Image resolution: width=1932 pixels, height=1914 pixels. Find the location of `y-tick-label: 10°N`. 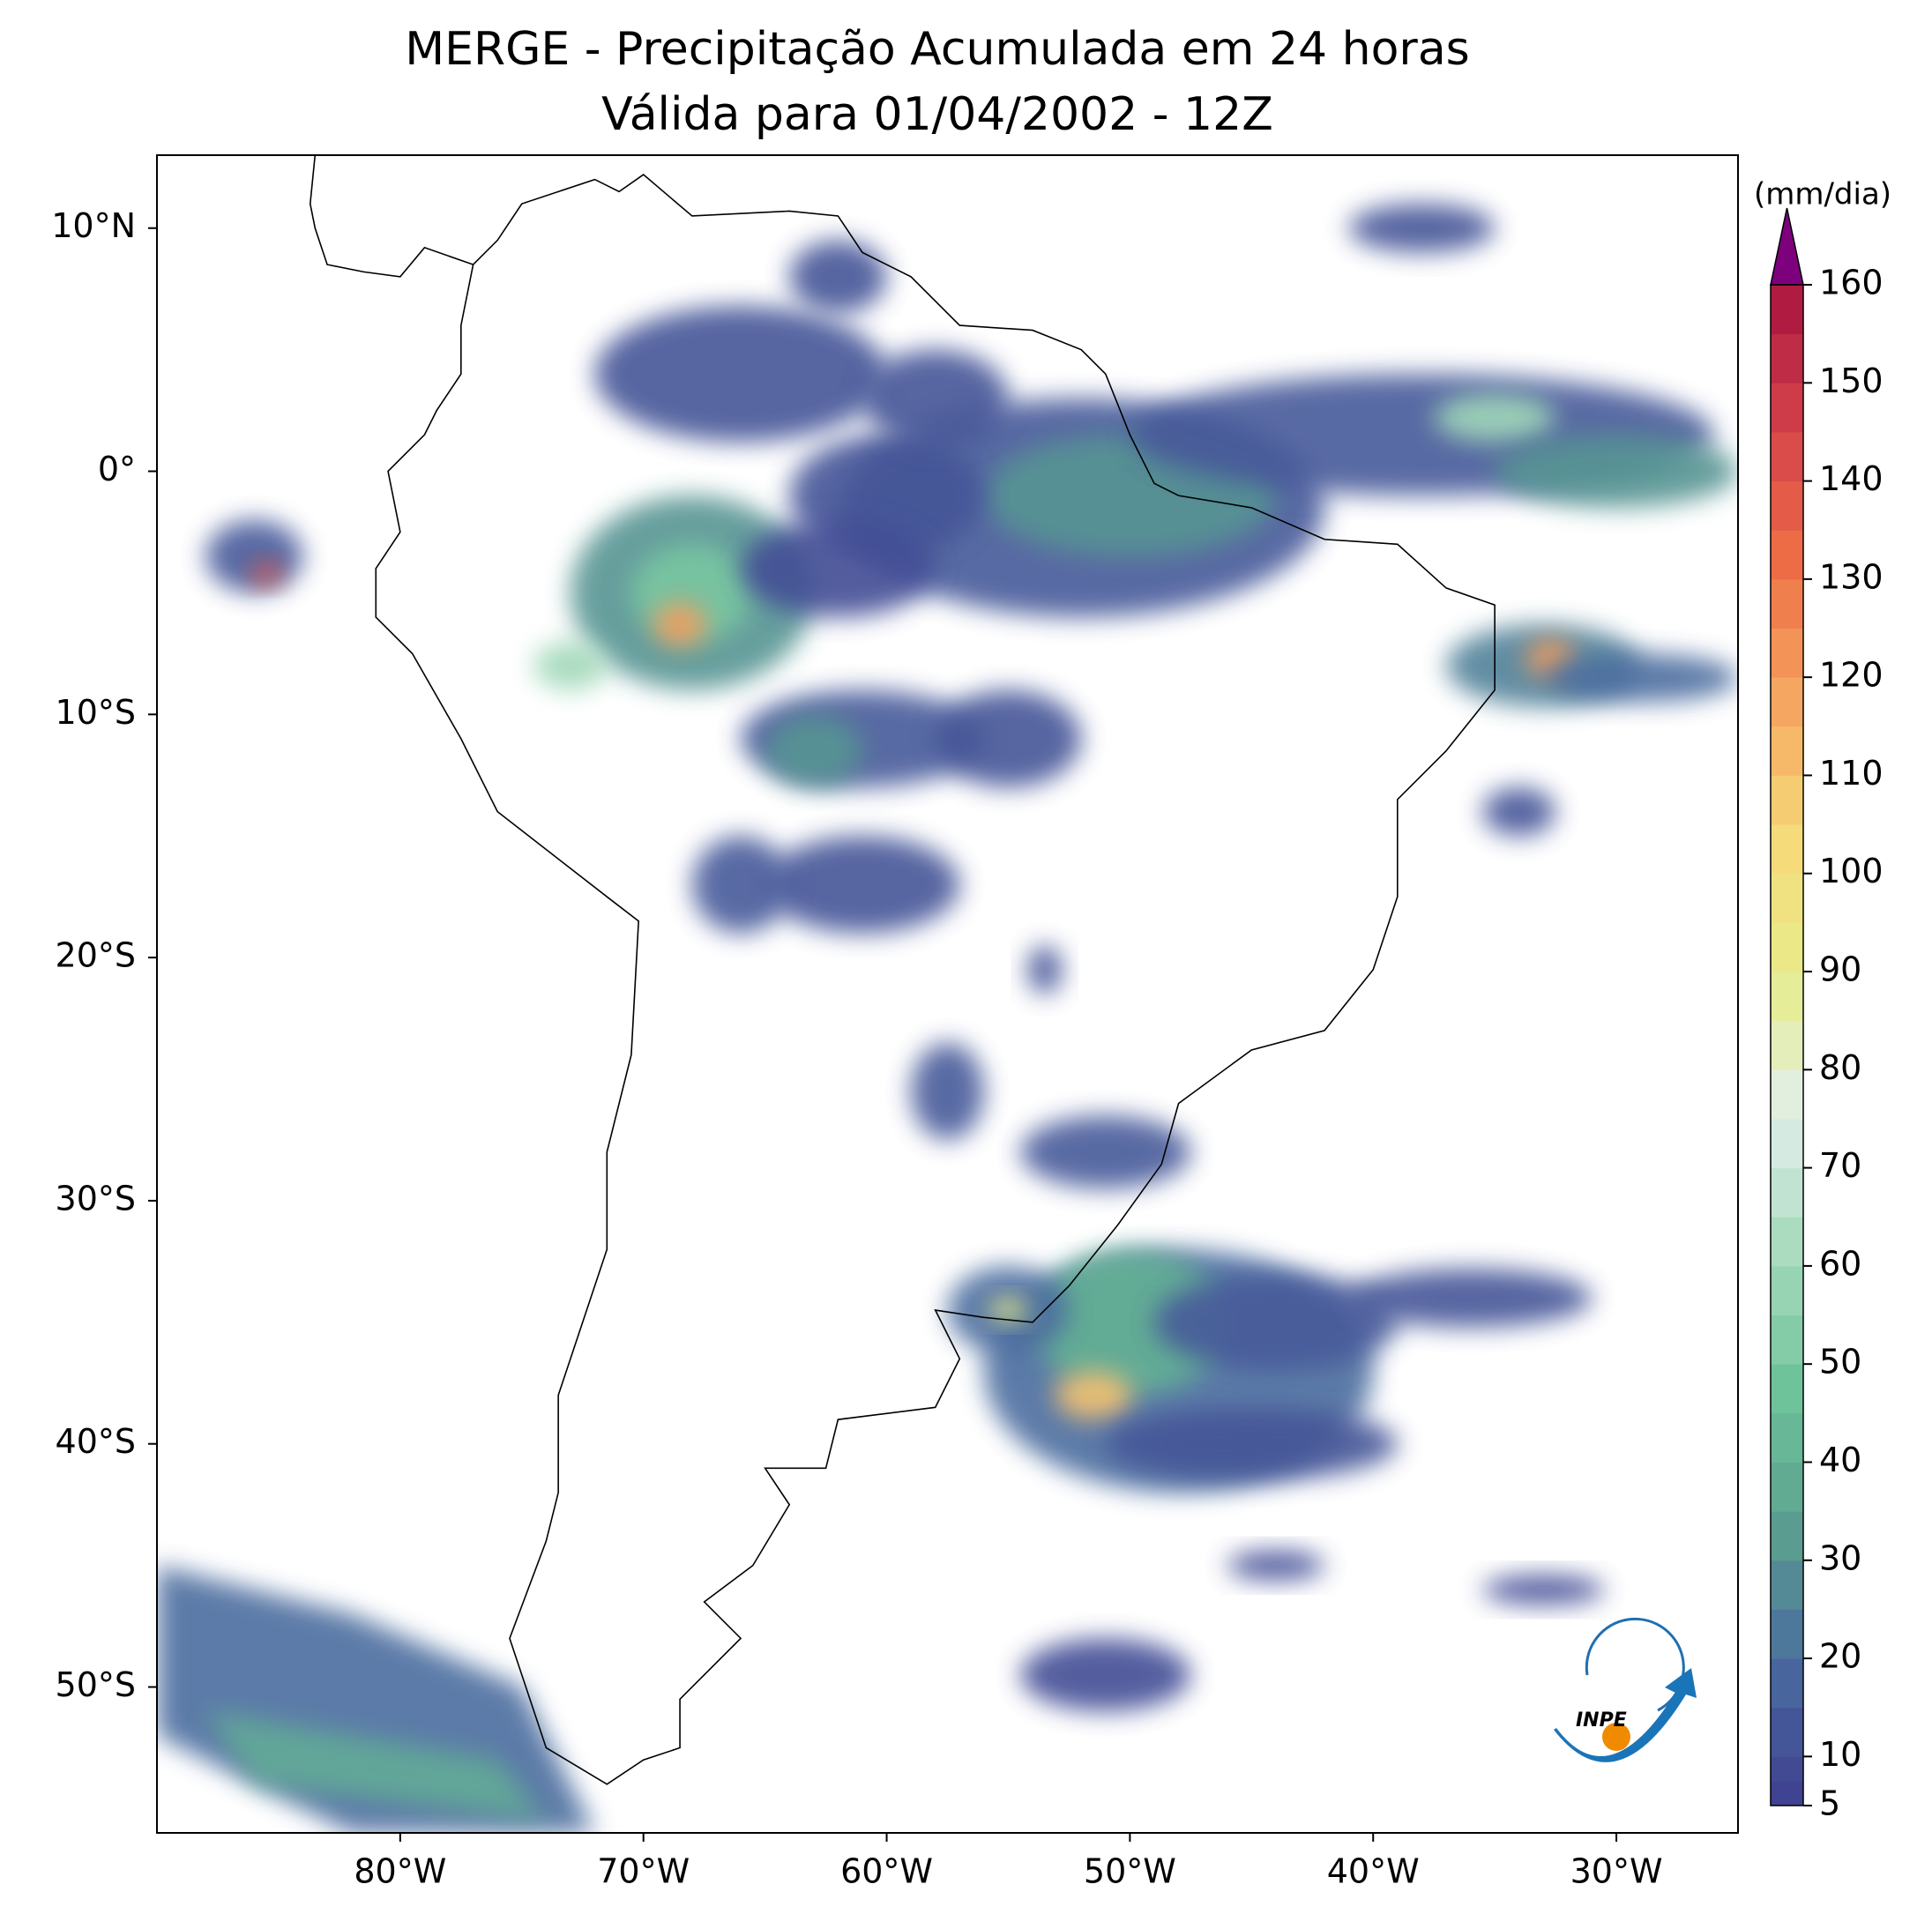

y-tick-label: 10°N is located at coordinates (93, 225).